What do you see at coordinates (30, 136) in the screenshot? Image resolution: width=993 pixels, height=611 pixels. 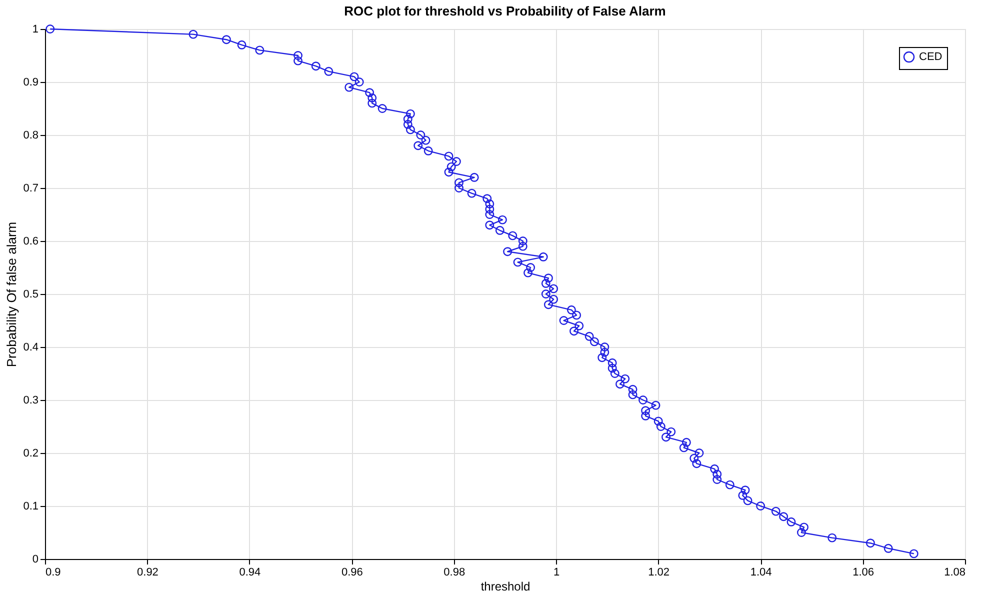 I see `y-tick-label: 0.8` at bounding box center [30, 136].